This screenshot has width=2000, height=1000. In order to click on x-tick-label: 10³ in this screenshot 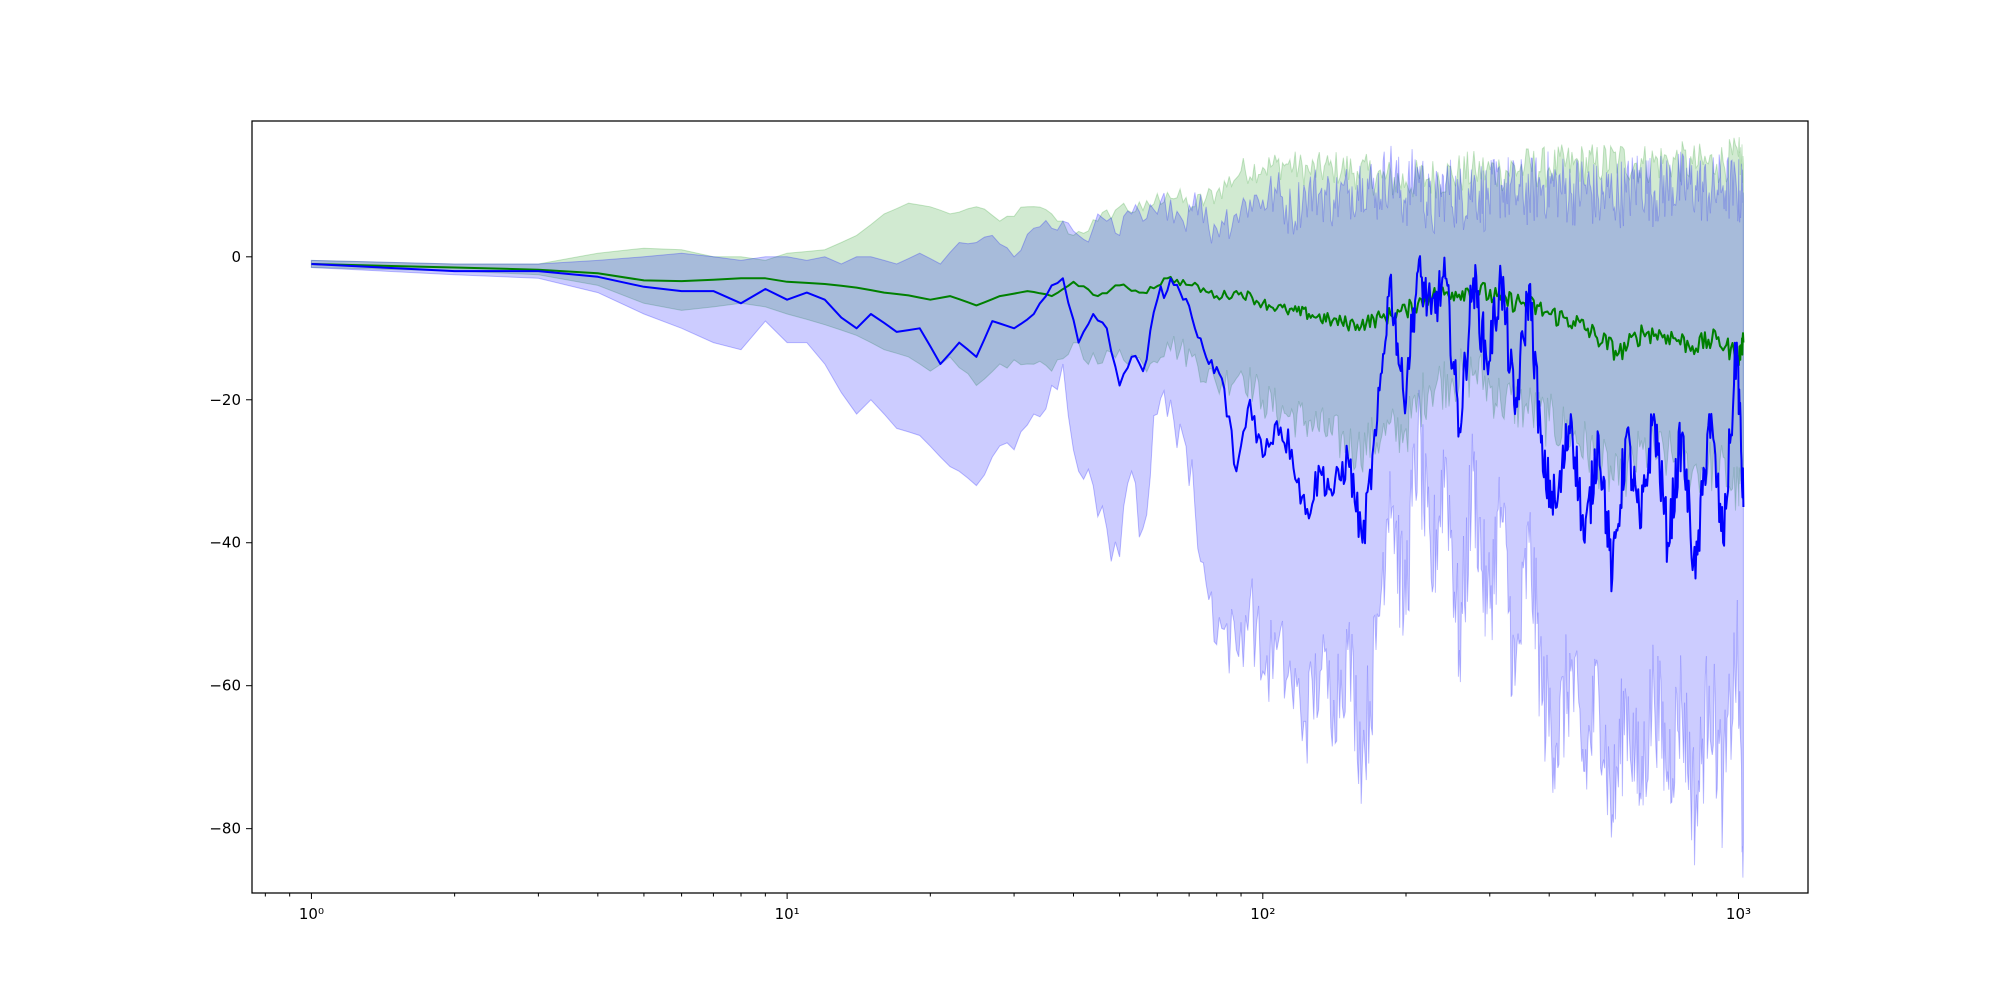, I will do `click(1738, 914)`.